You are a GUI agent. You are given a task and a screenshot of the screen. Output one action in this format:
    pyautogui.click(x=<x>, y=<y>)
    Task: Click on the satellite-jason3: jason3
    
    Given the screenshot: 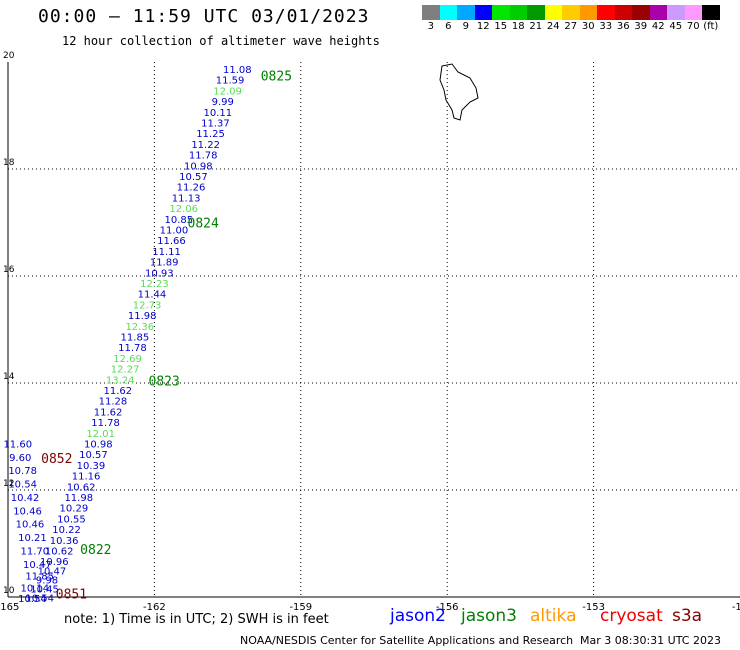 What is the action you would take?
    pyautogui.click(x=489, y=616)
    